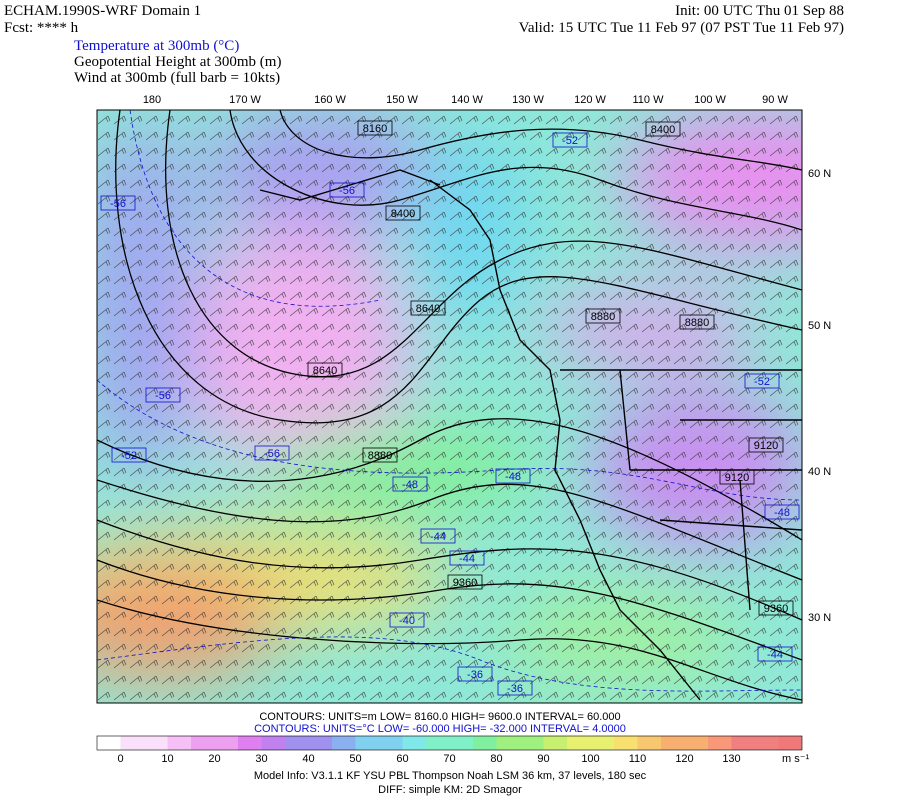  I want to click on colorbar-label: 10, so click(167, 759).